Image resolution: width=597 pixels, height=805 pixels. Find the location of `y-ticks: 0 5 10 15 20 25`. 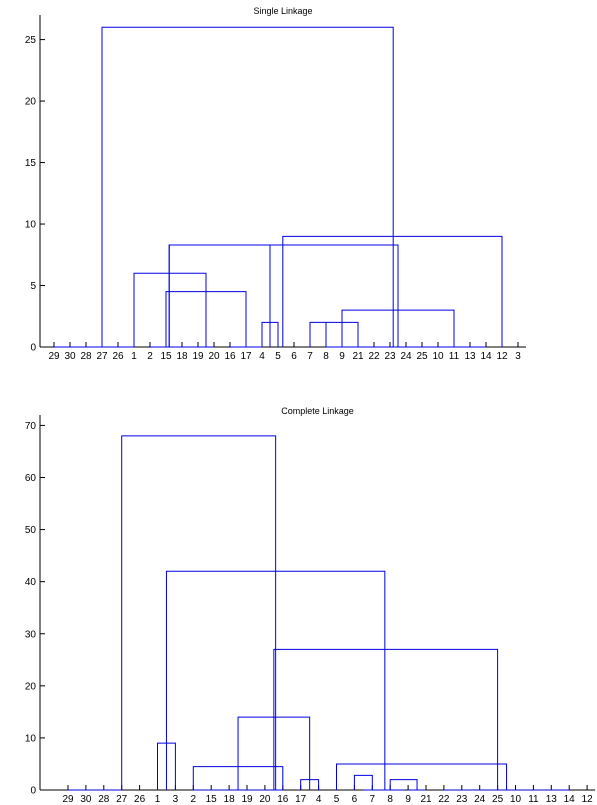

y-ticks: 0 5 10 15 20 25 is located at coordinates (35, 194).